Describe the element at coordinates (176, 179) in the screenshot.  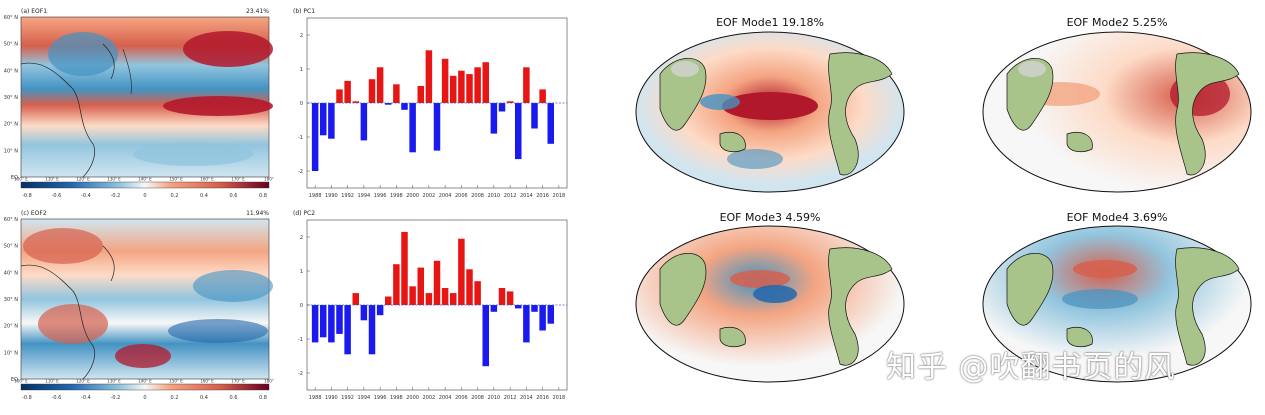
I see `eof1-lon-tick: 150° E` at that location.